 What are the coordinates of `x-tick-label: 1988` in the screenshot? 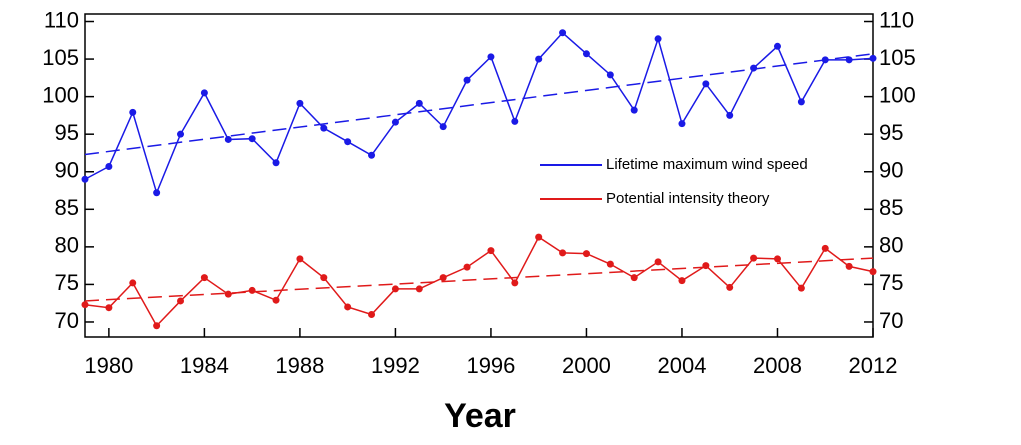 It's located at (299, 365).